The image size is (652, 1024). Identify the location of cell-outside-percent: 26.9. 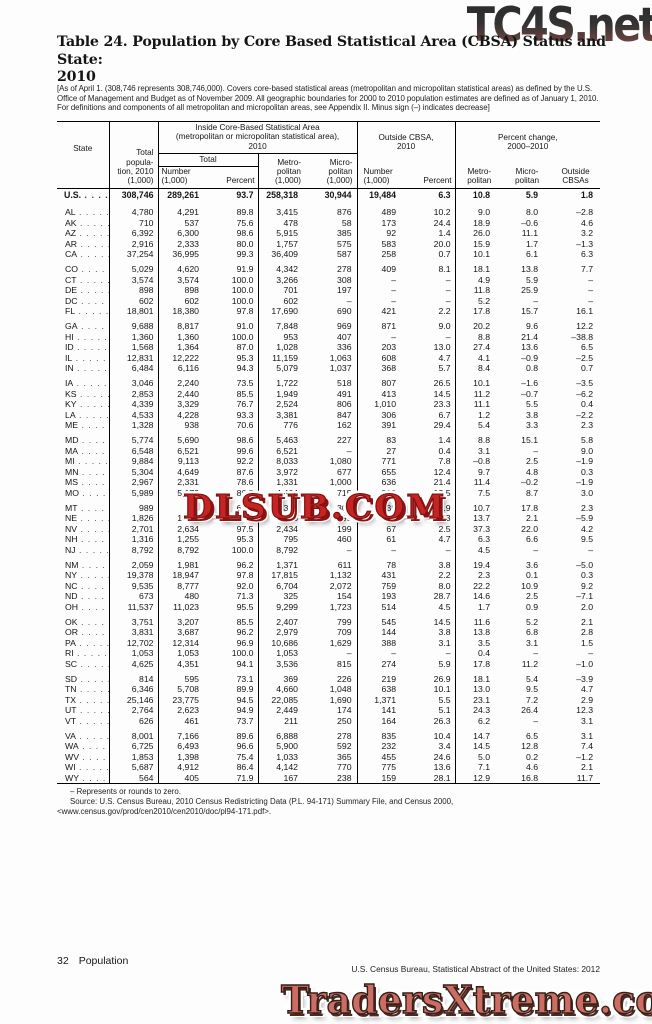
(434, 677).